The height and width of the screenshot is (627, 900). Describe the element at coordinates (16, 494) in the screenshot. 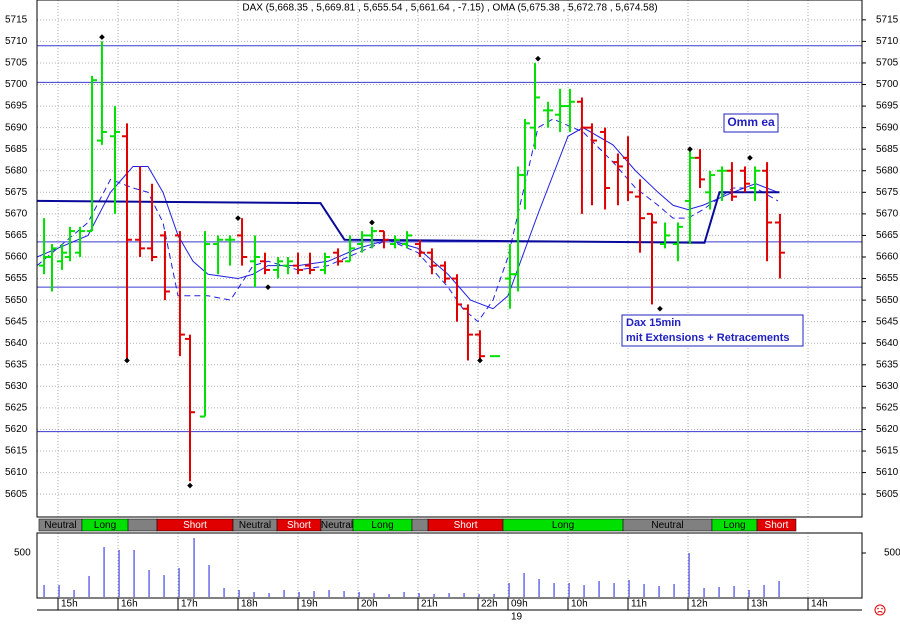

I see `y-tick-label: 5605` at that location.